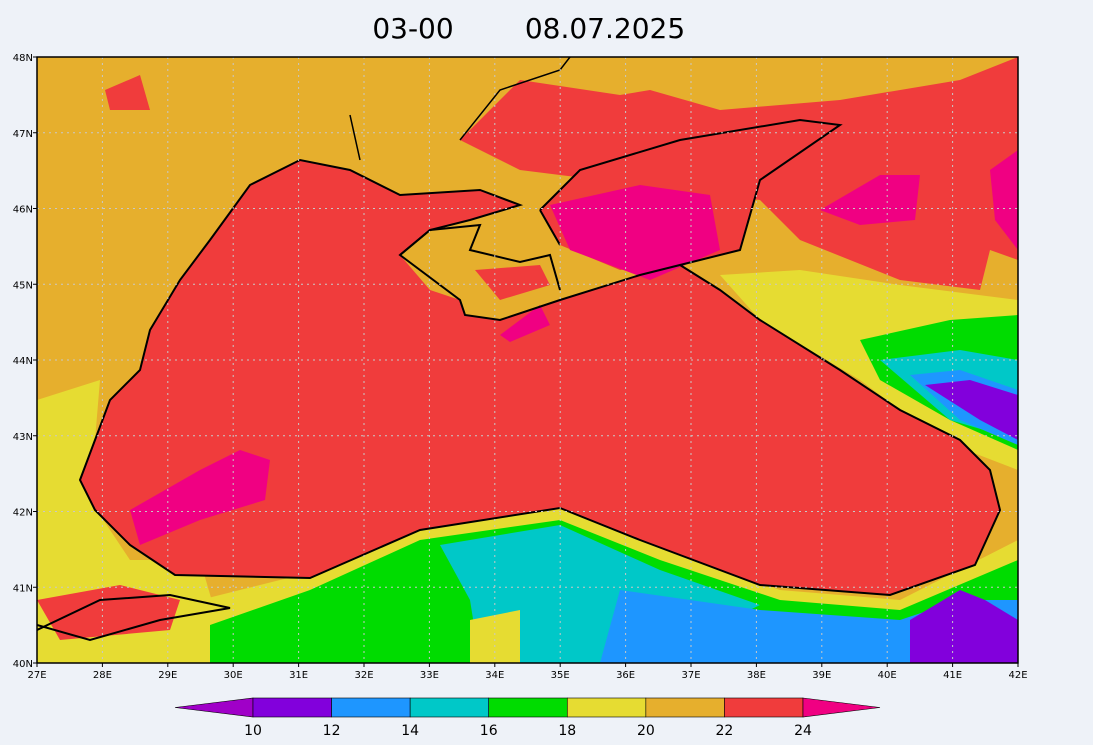  Describe the element at coordinates (412, 28) in the screenshot. I see `title-time: 03-00` at that location.